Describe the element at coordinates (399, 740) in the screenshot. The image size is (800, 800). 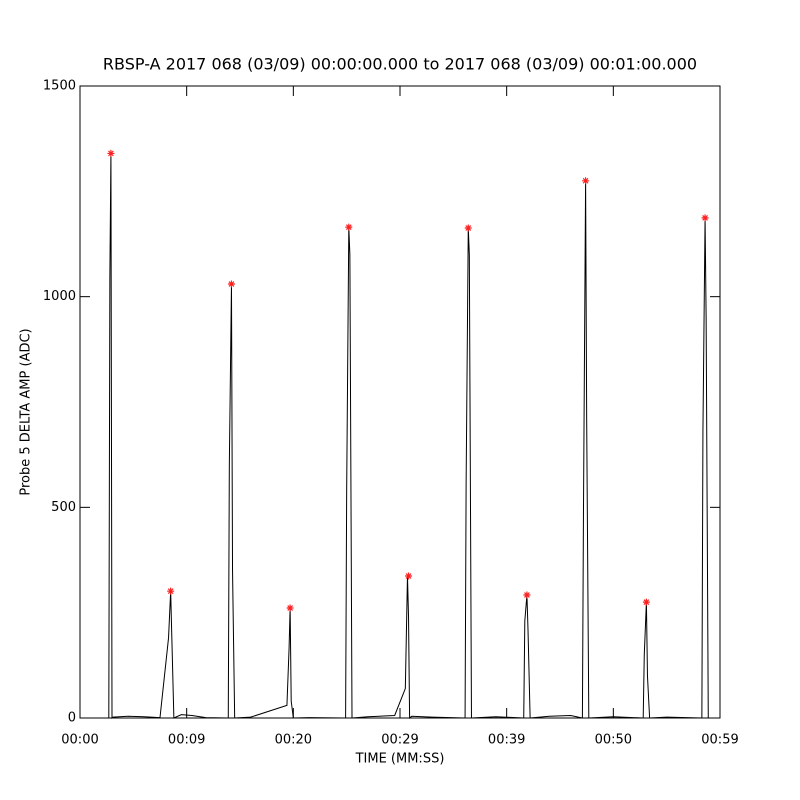
I see `x-tick-label: 00:29` at that location.